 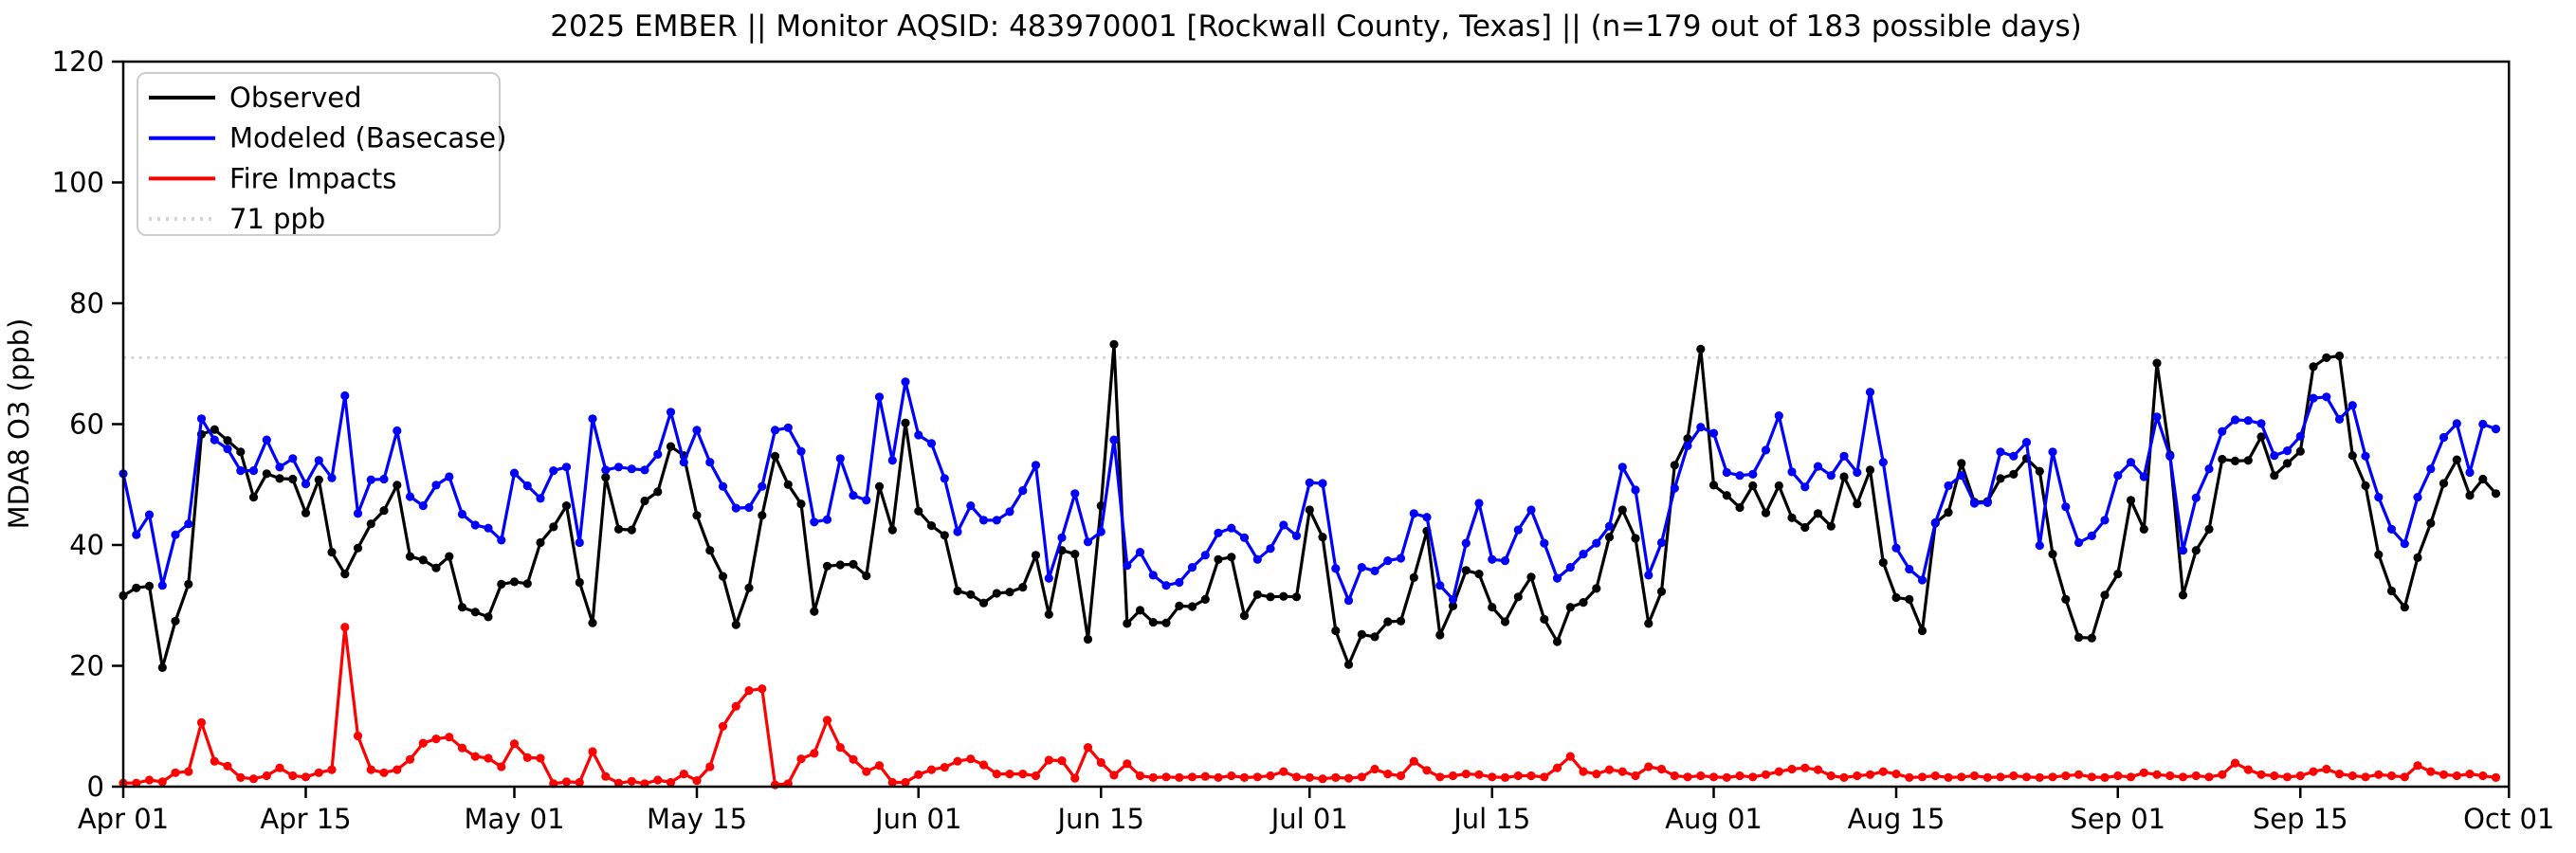 What do you see at coordinates (86, 545) in the screenshot?
I see `y-tick-label: 40` at bounding box center [86, 545].